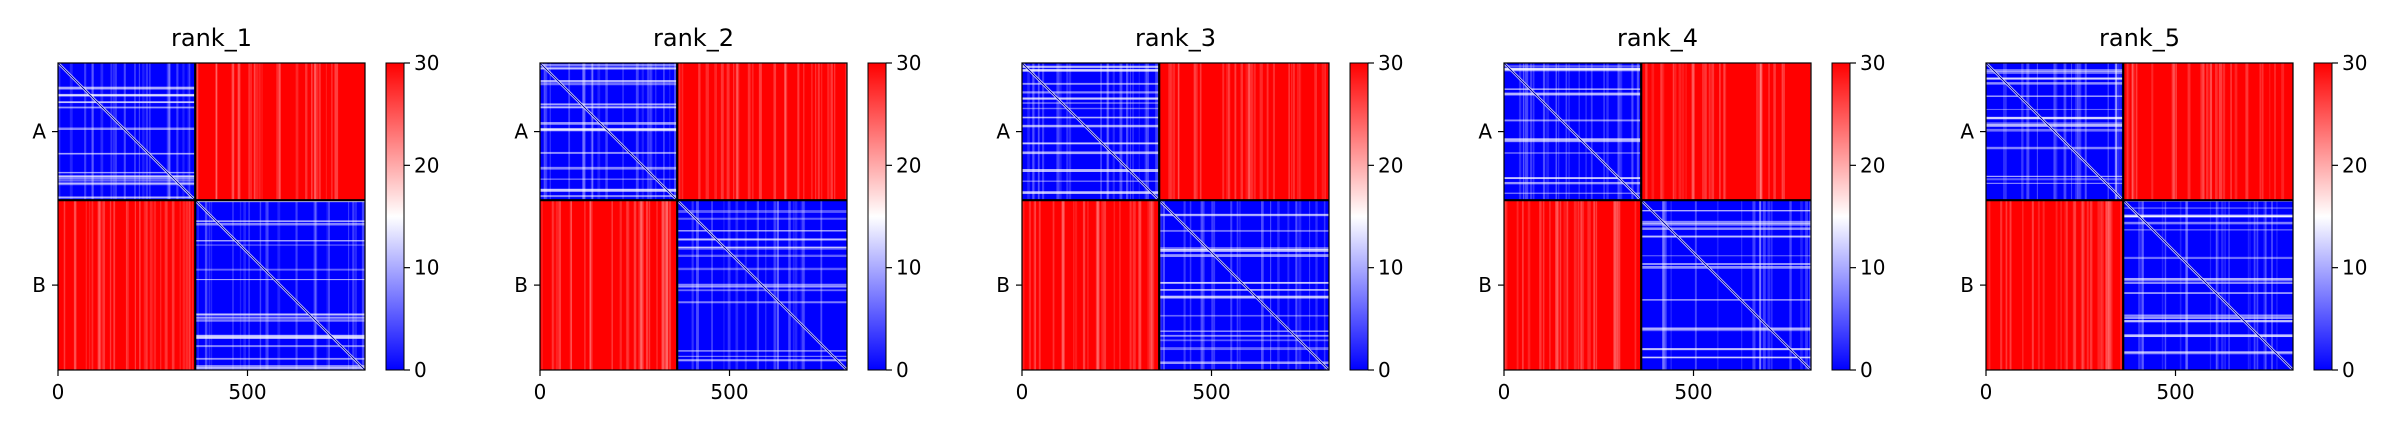  I want to click on heatmap-plot-area, so click(2139, 216).